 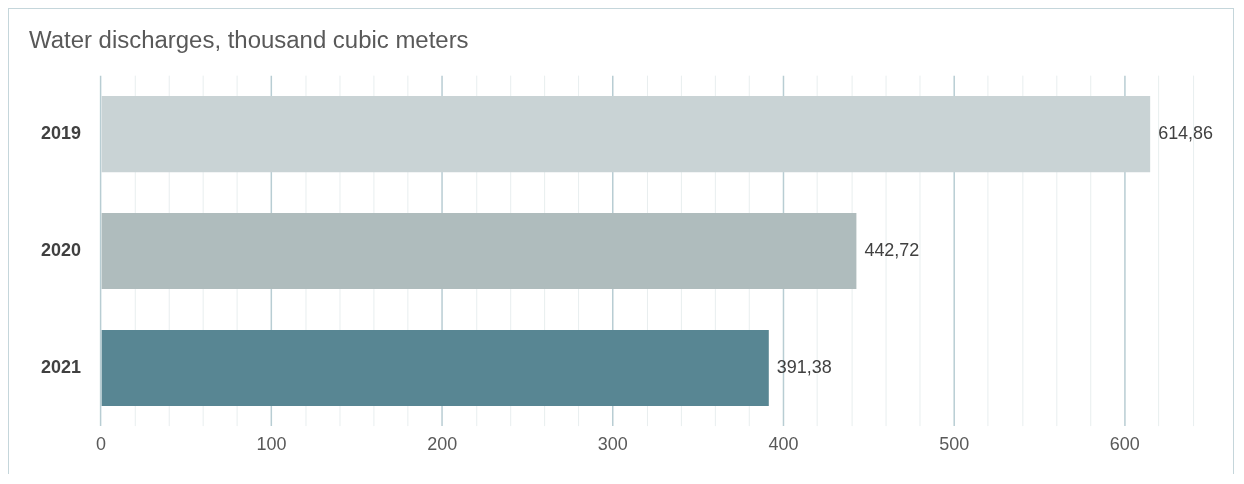 What do you see at coordinates (1186, 133) in the screenshot?
I see `data-label: 614,86` at bounding box center [1186, 133].